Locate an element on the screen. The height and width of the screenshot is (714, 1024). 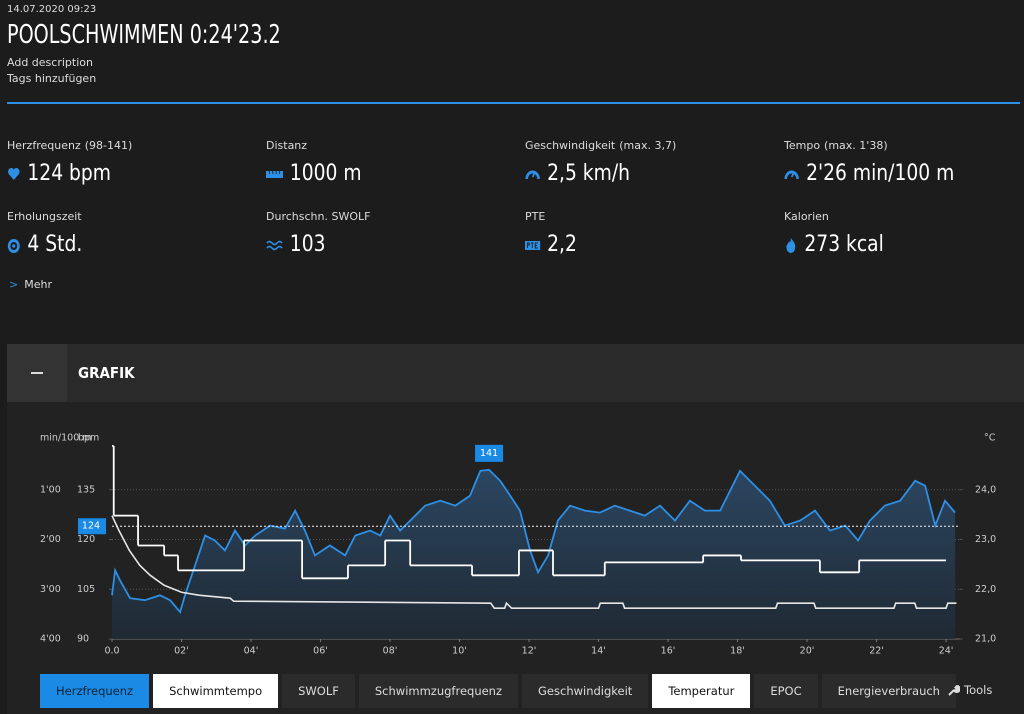
x-tick-label: 18' is located at coordinates (737, 651).